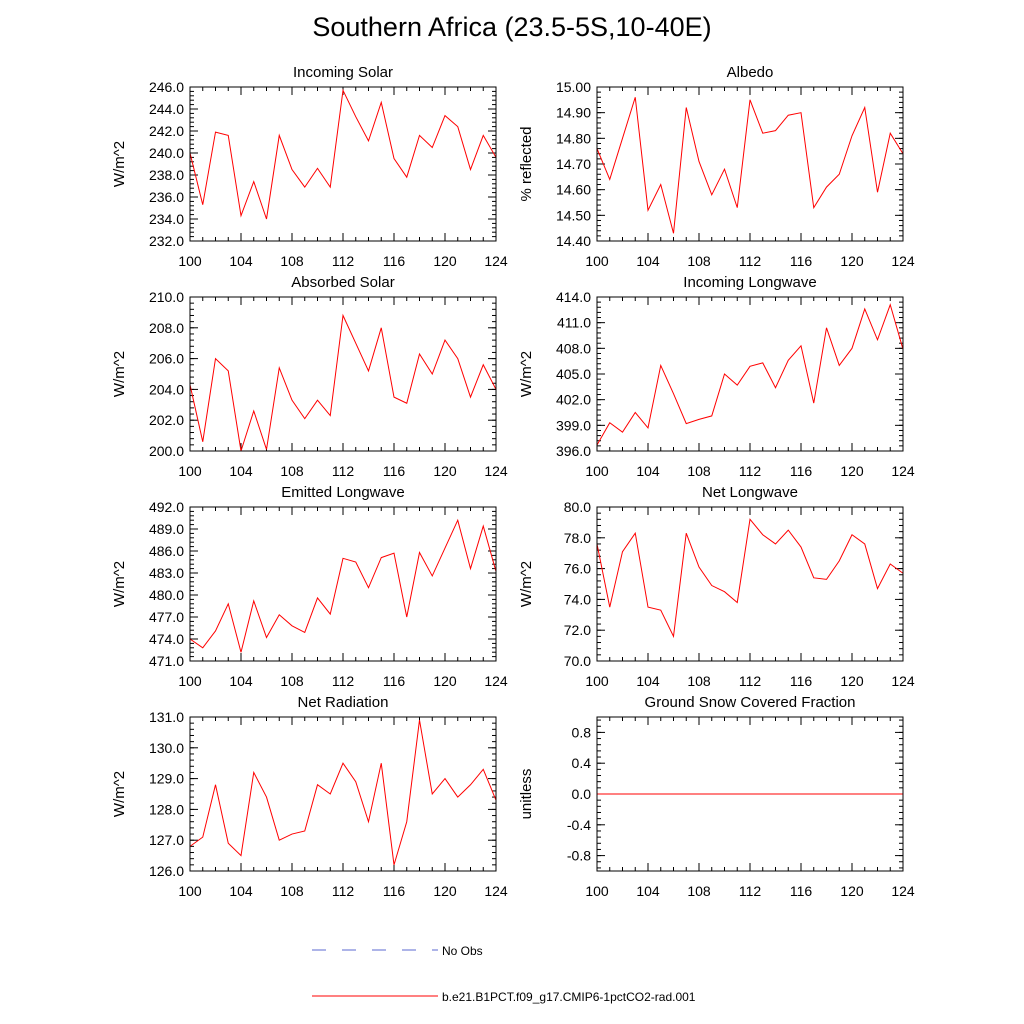 This screenshot has width=1024, height=1024. Describe the element at coordinates (343, 702) in the screenshot. I see `panel-net-radiation-title: Net Radiation` at that location.